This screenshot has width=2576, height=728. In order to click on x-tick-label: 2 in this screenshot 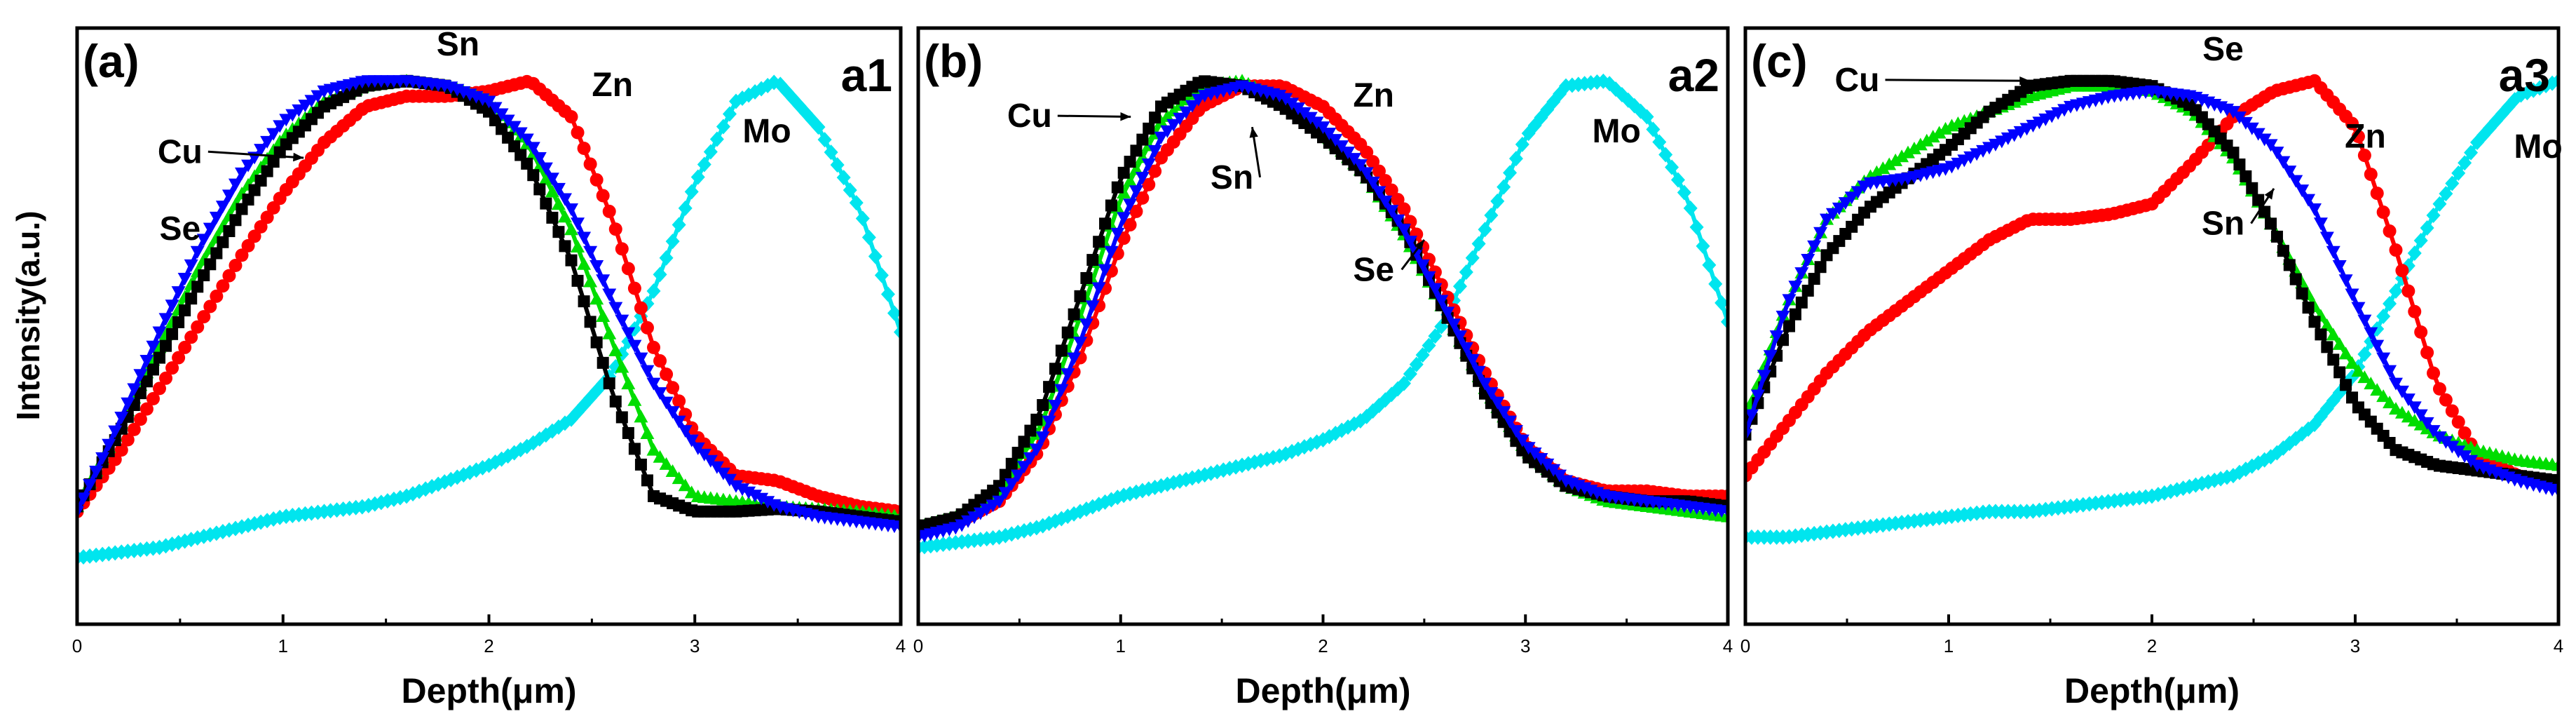, I will do `click(489, 645)`.